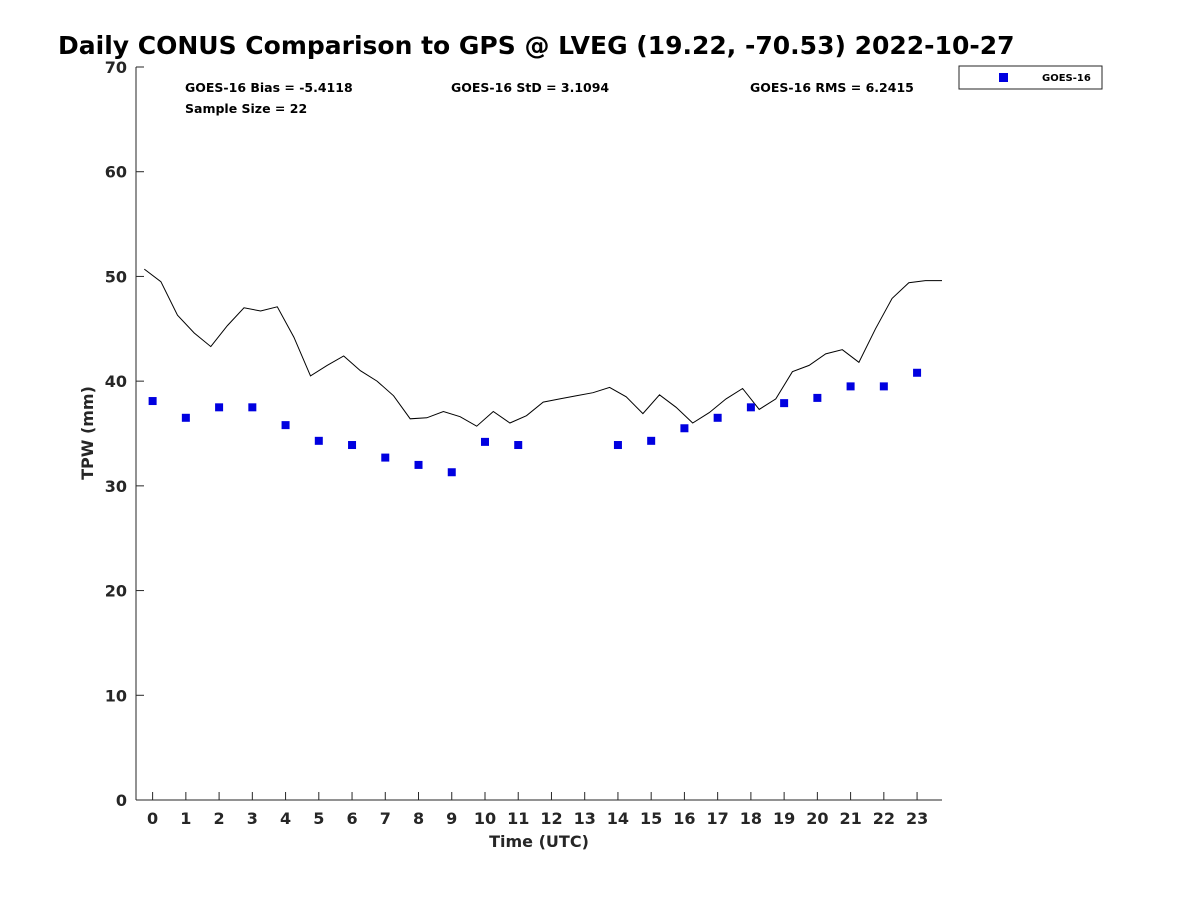 The width and height of the screenshot is (1200, 900). I want to click on x-tick-label: 6, so click(351, 818).